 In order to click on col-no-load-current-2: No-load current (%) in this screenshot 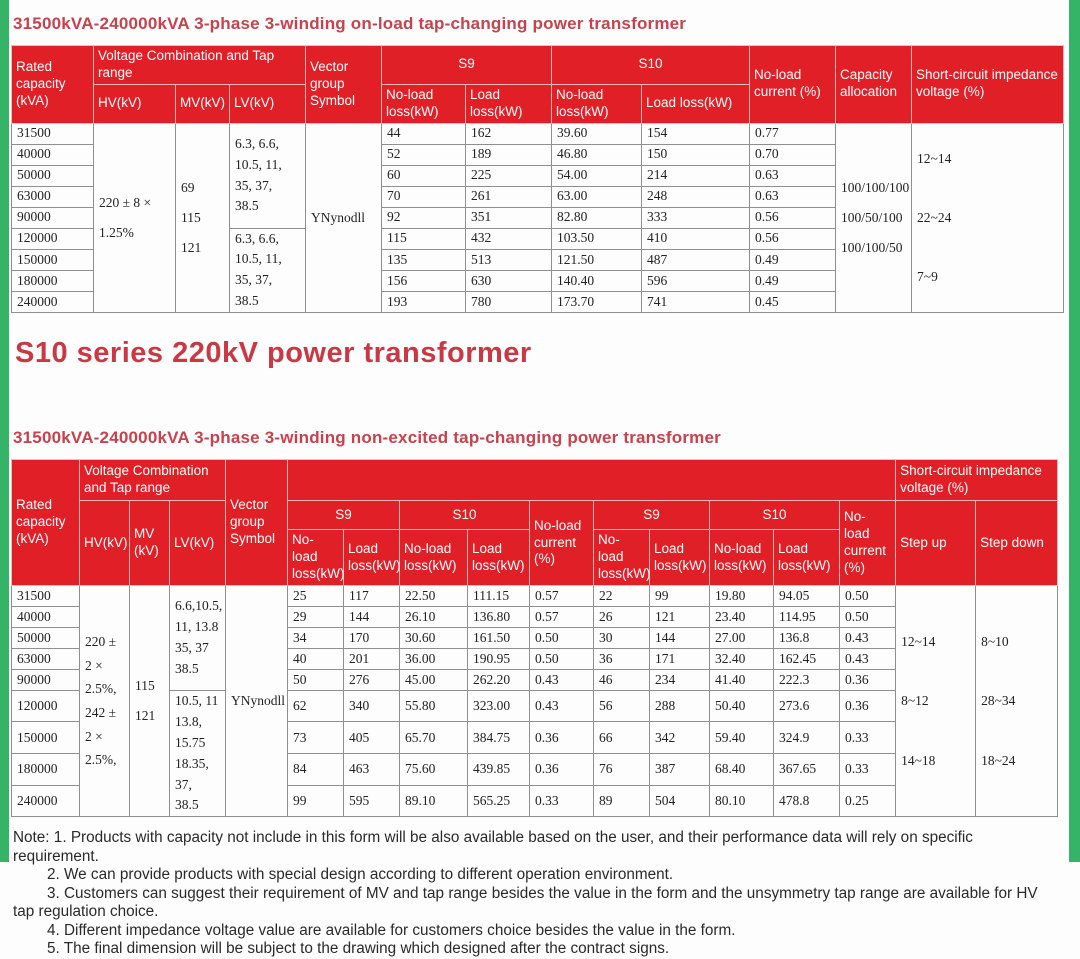, I will do `click(868, 543)`.